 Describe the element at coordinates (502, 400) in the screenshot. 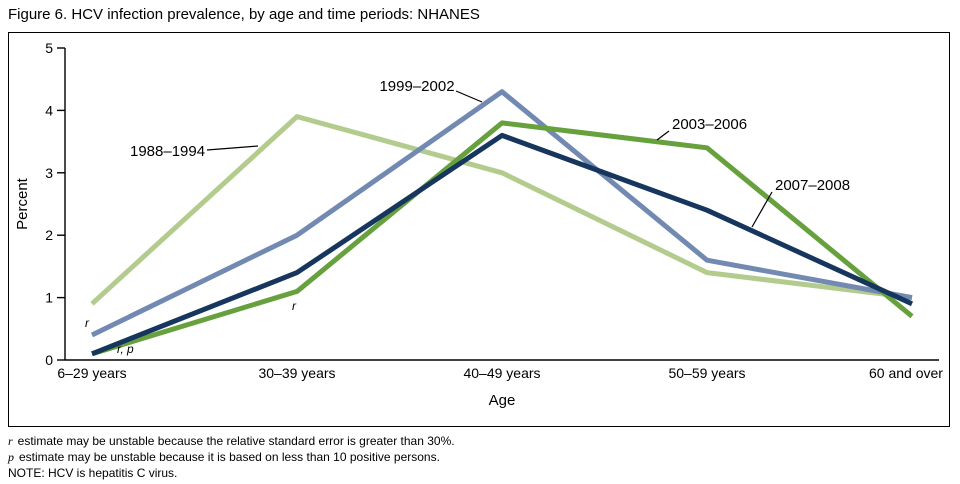

I see `x-axis-title: Age` at that location.